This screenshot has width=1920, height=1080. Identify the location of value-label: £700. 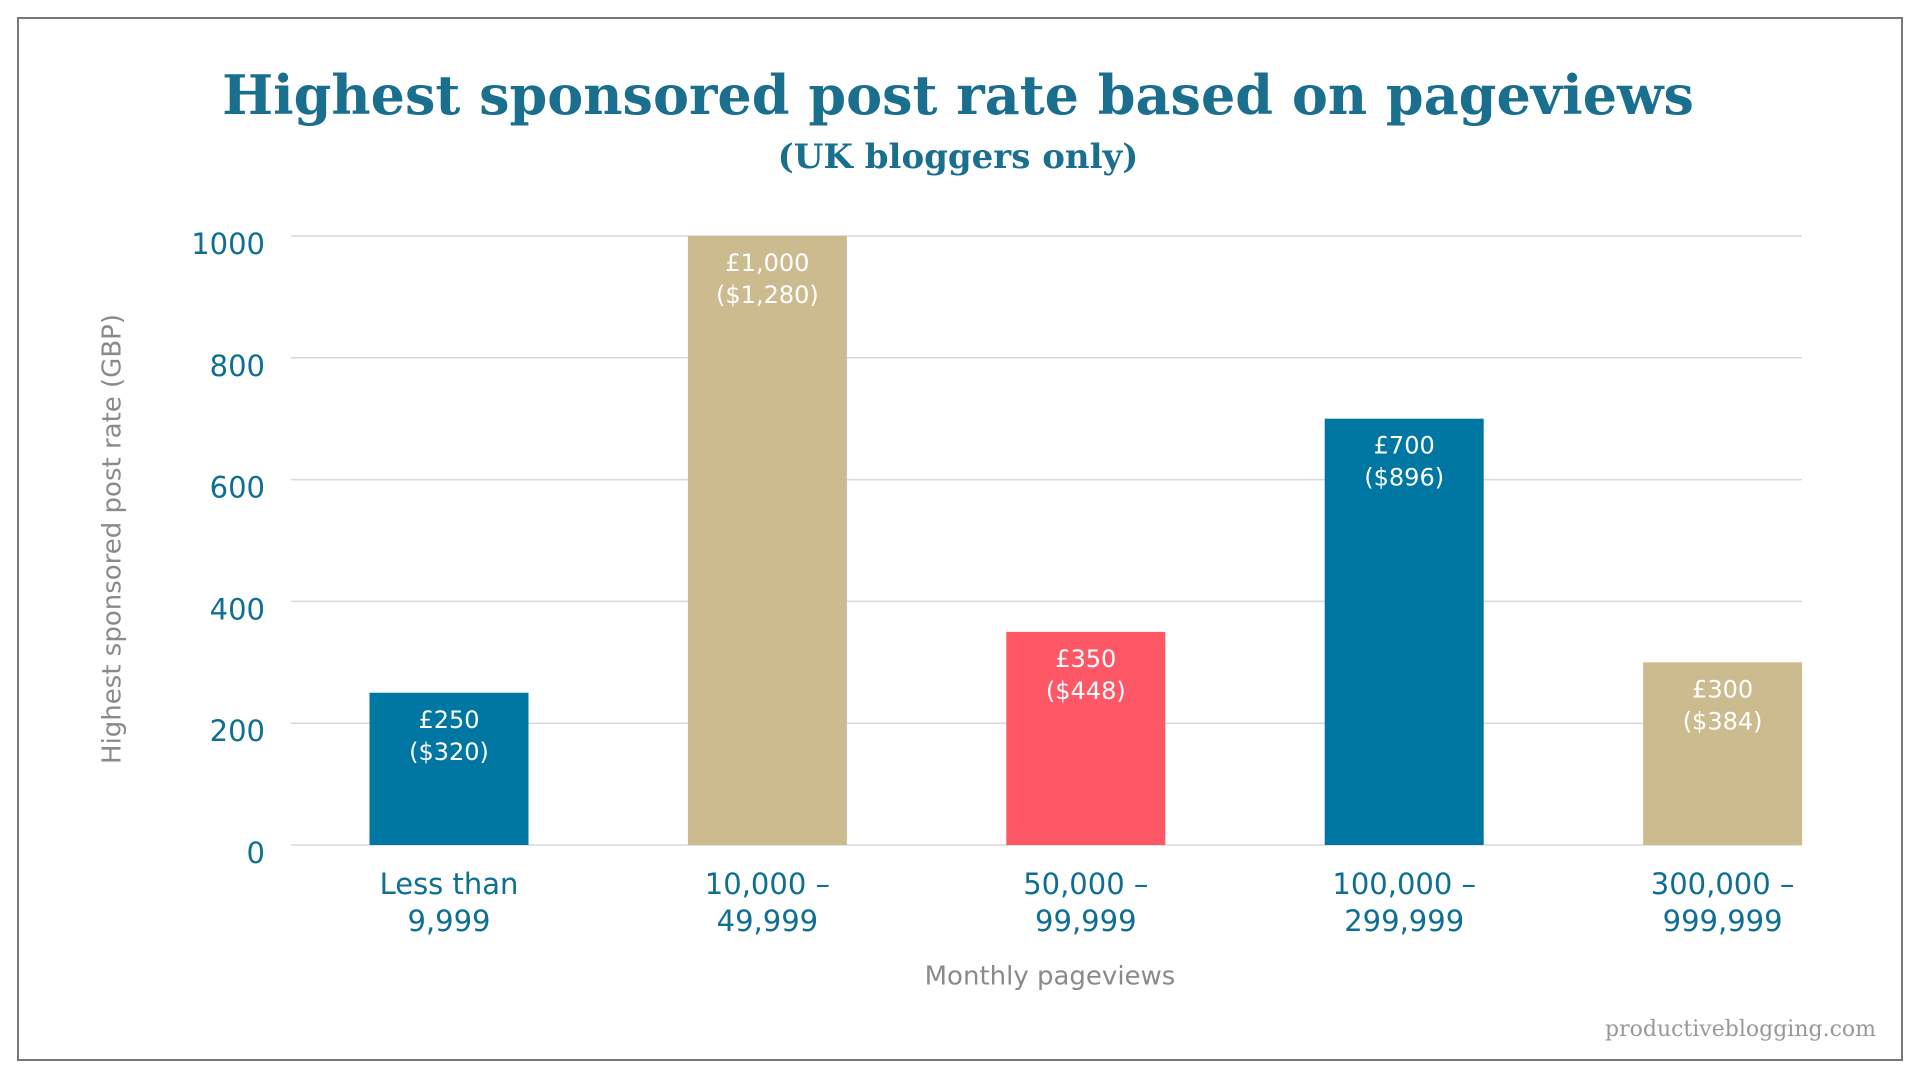
(1404, 446).